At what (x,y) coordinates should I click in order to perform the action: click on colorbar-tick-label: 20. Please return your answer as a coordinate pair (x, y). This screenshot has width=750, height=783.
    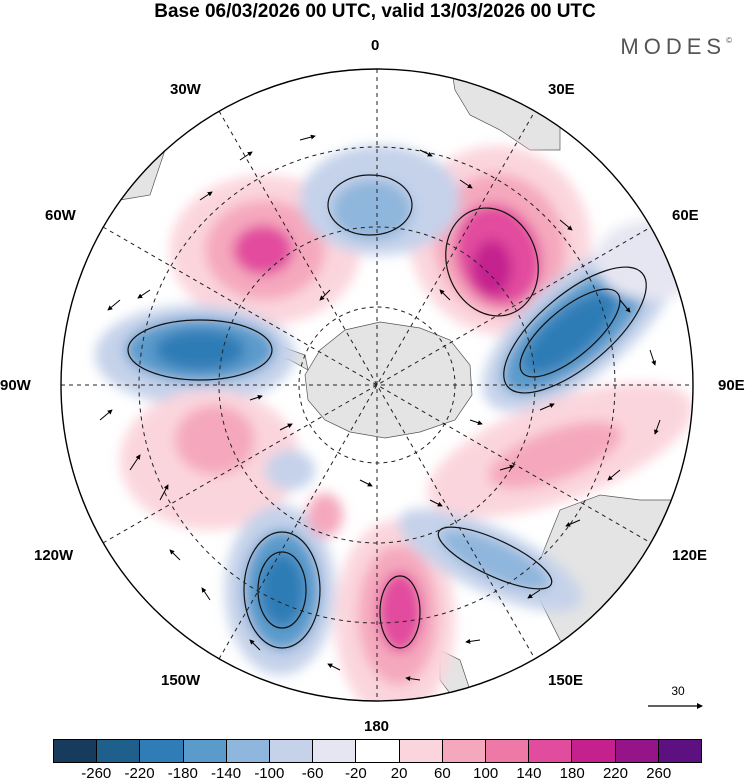
    Looking at the image, I should click on (399, 773).